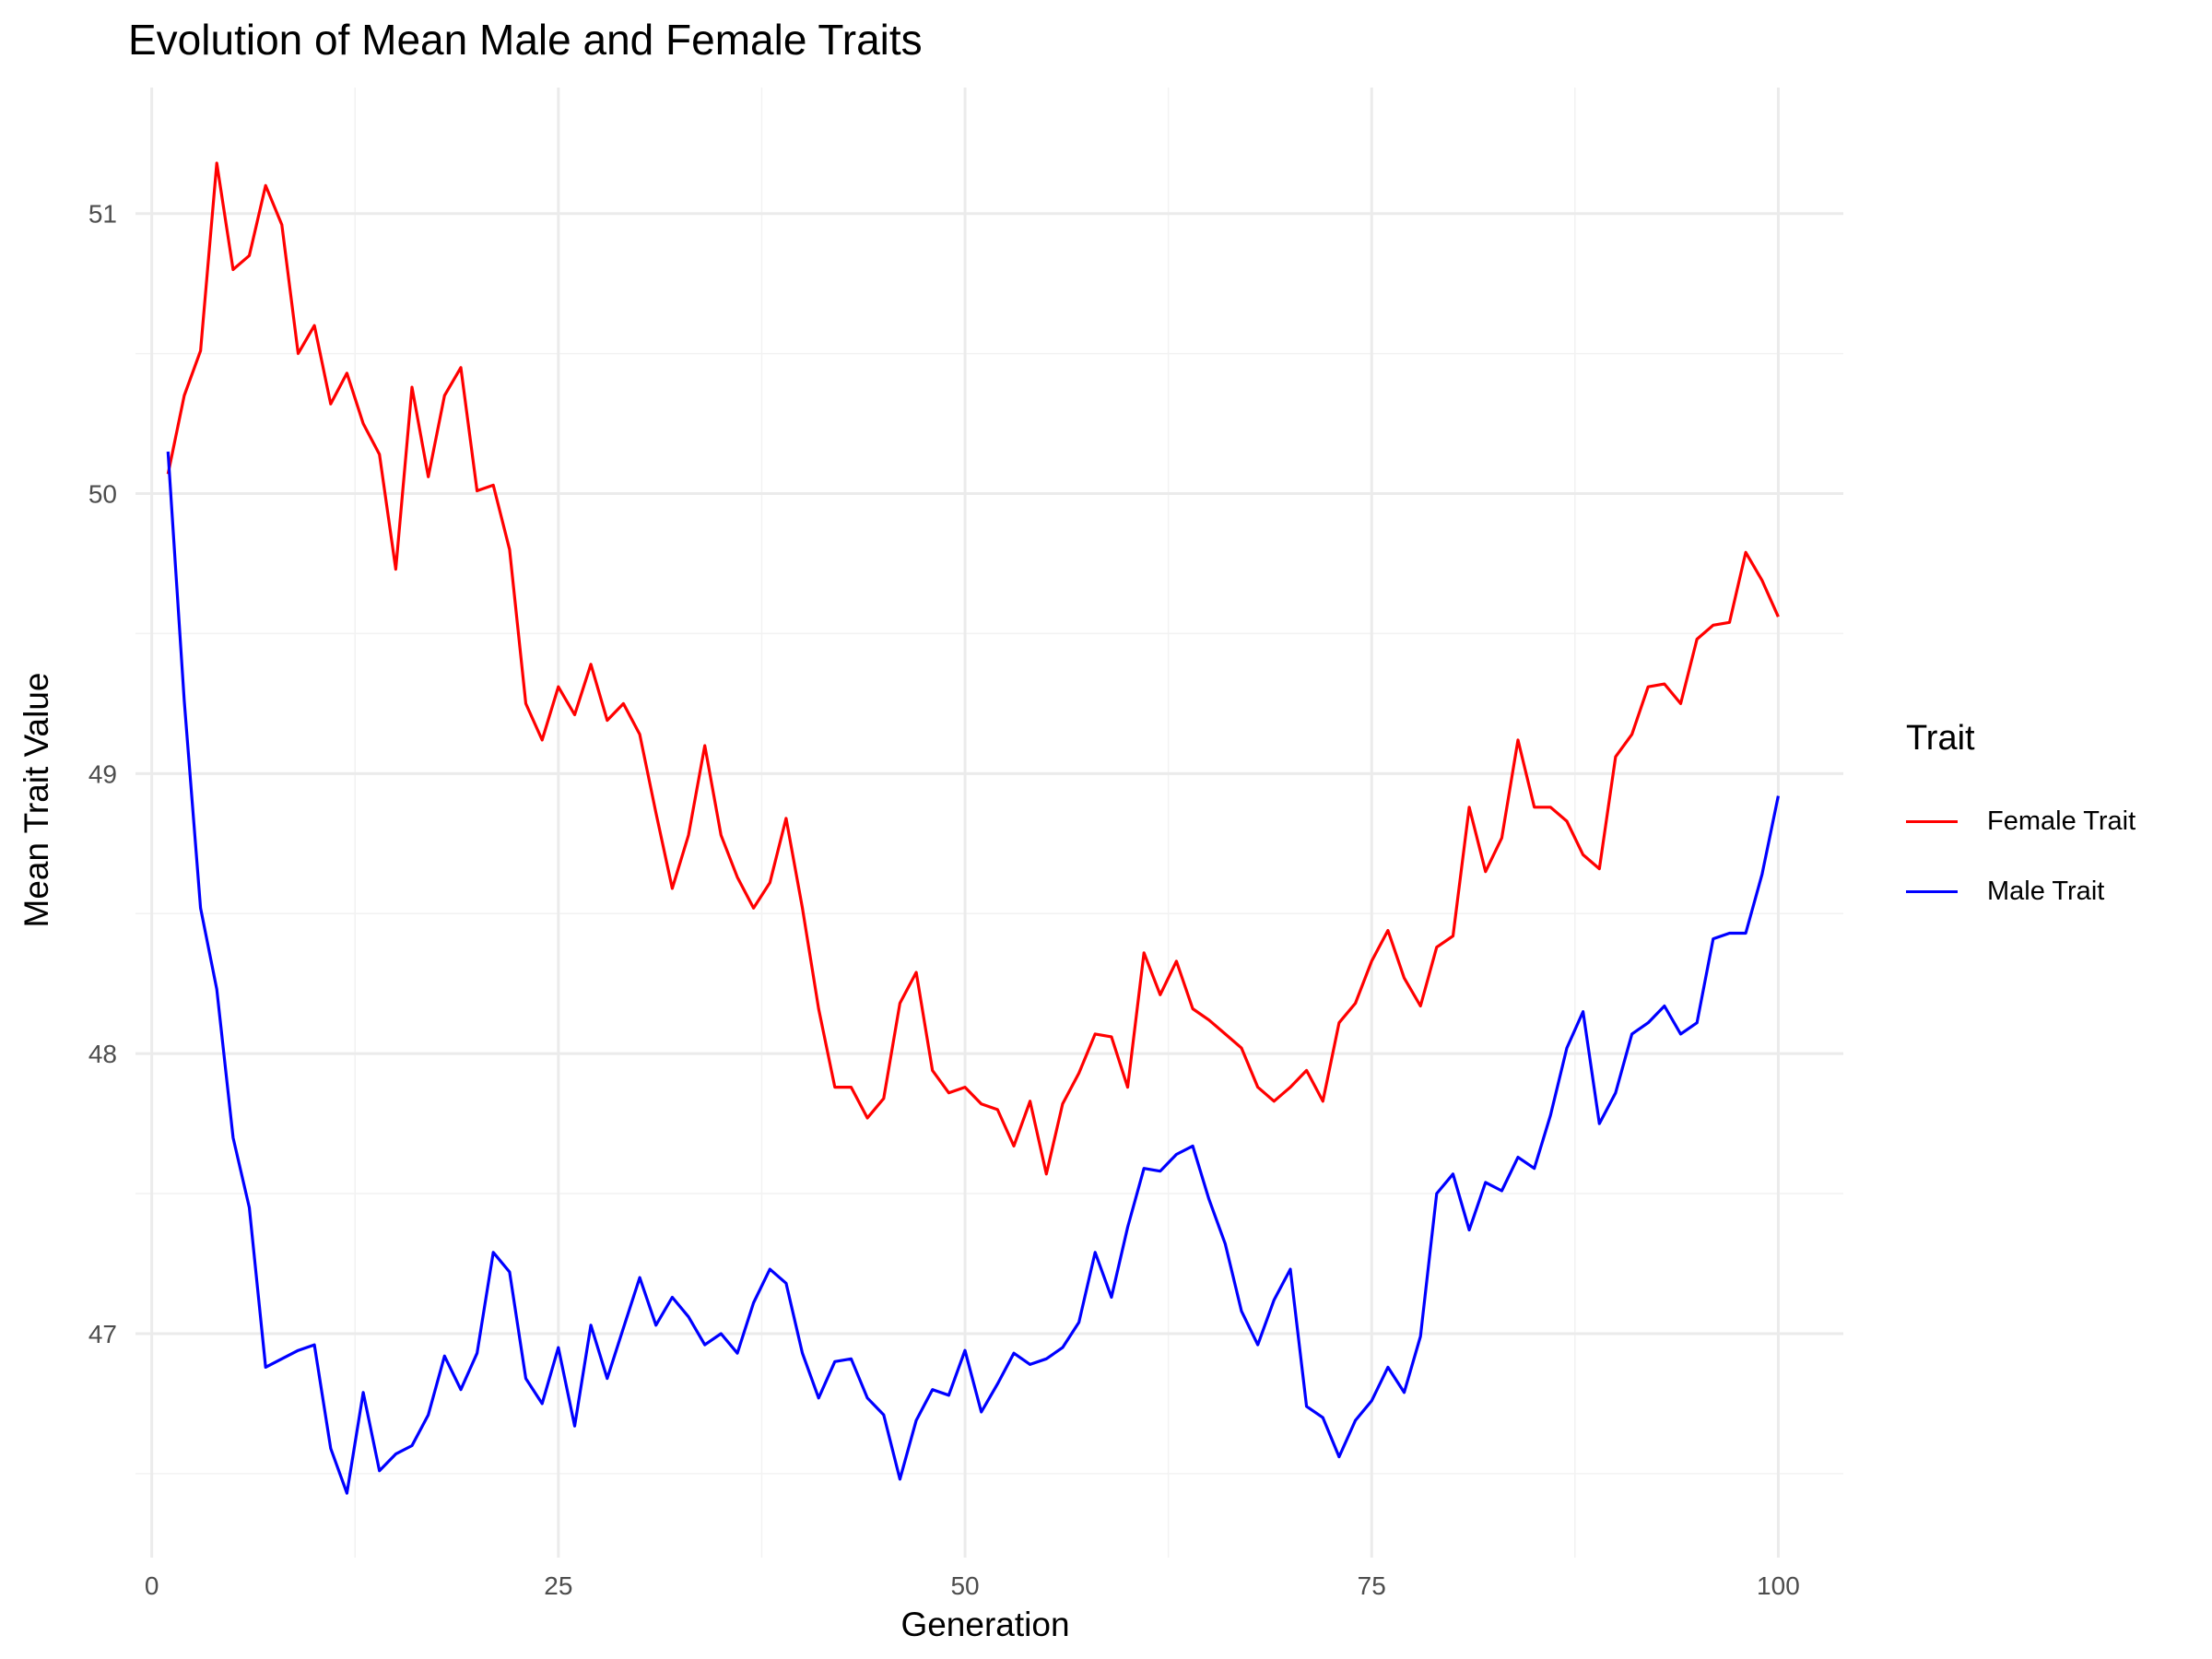 The height and width of the screenshot is (1659, 2212). What do you see at coordinates (102, 1334) in the screenshot?
I see `y-tick-label: 47` at bounding box center [102, 1334].